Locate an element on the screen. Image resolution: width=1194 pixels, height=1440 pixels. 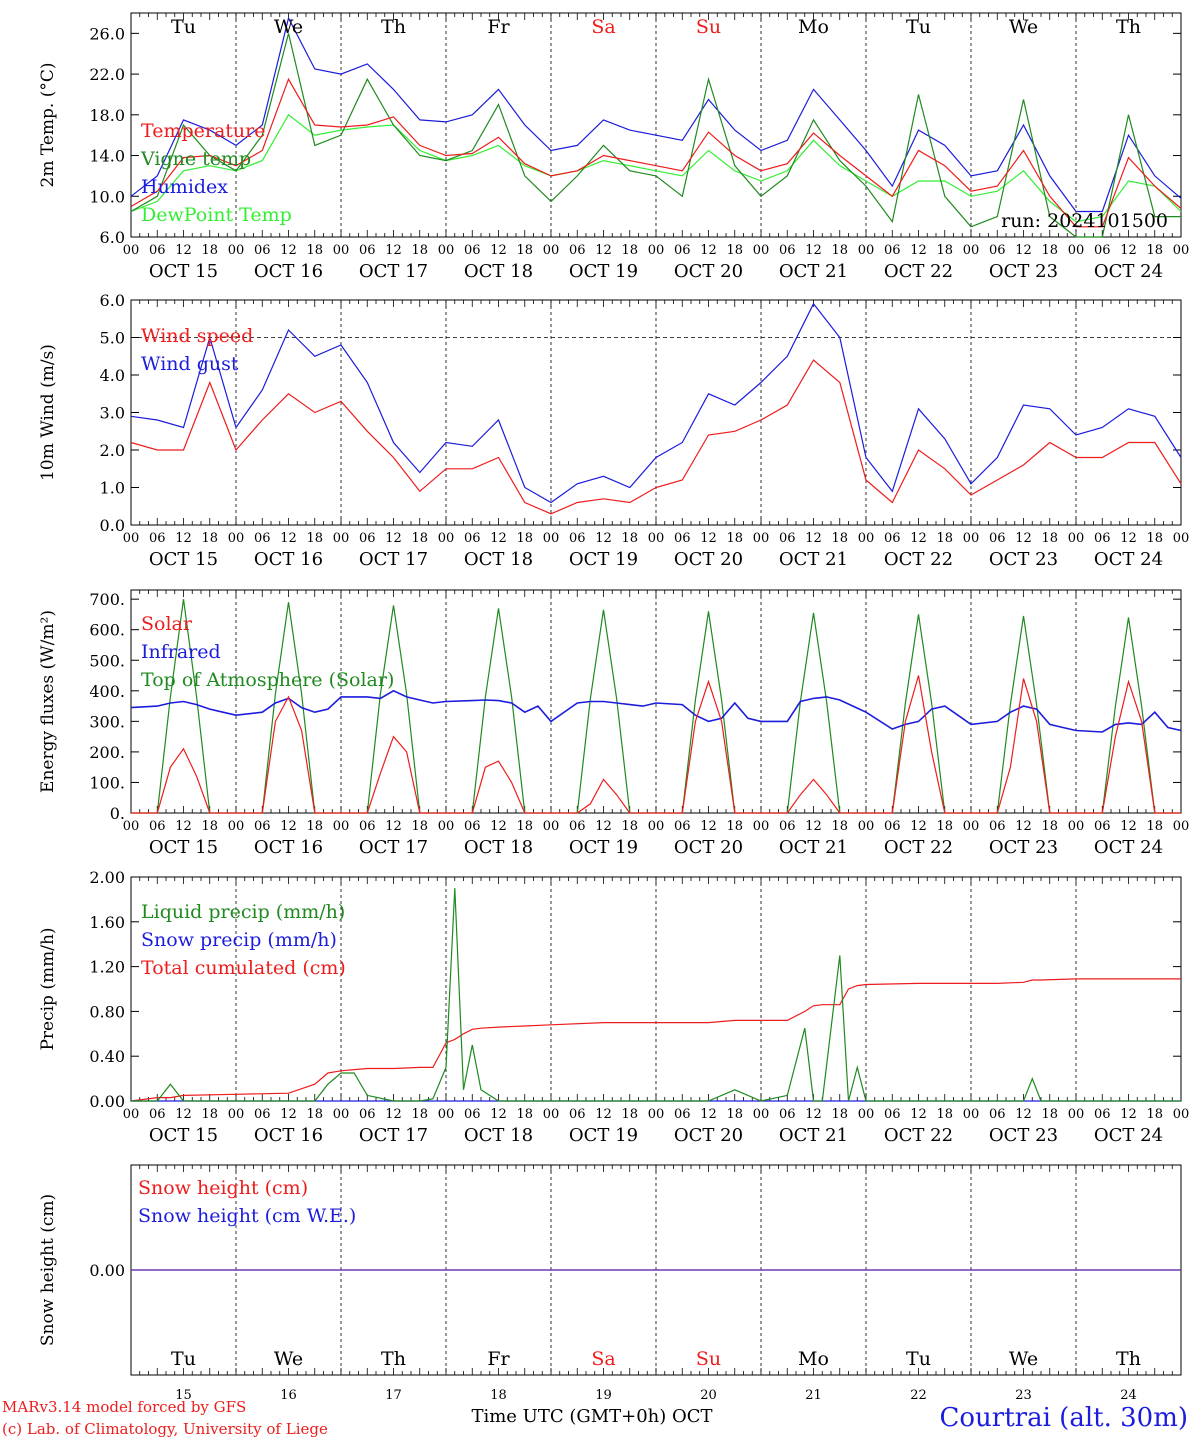
legend-entry: Snow precip (mm/h) is located at coordinates (239, 940).